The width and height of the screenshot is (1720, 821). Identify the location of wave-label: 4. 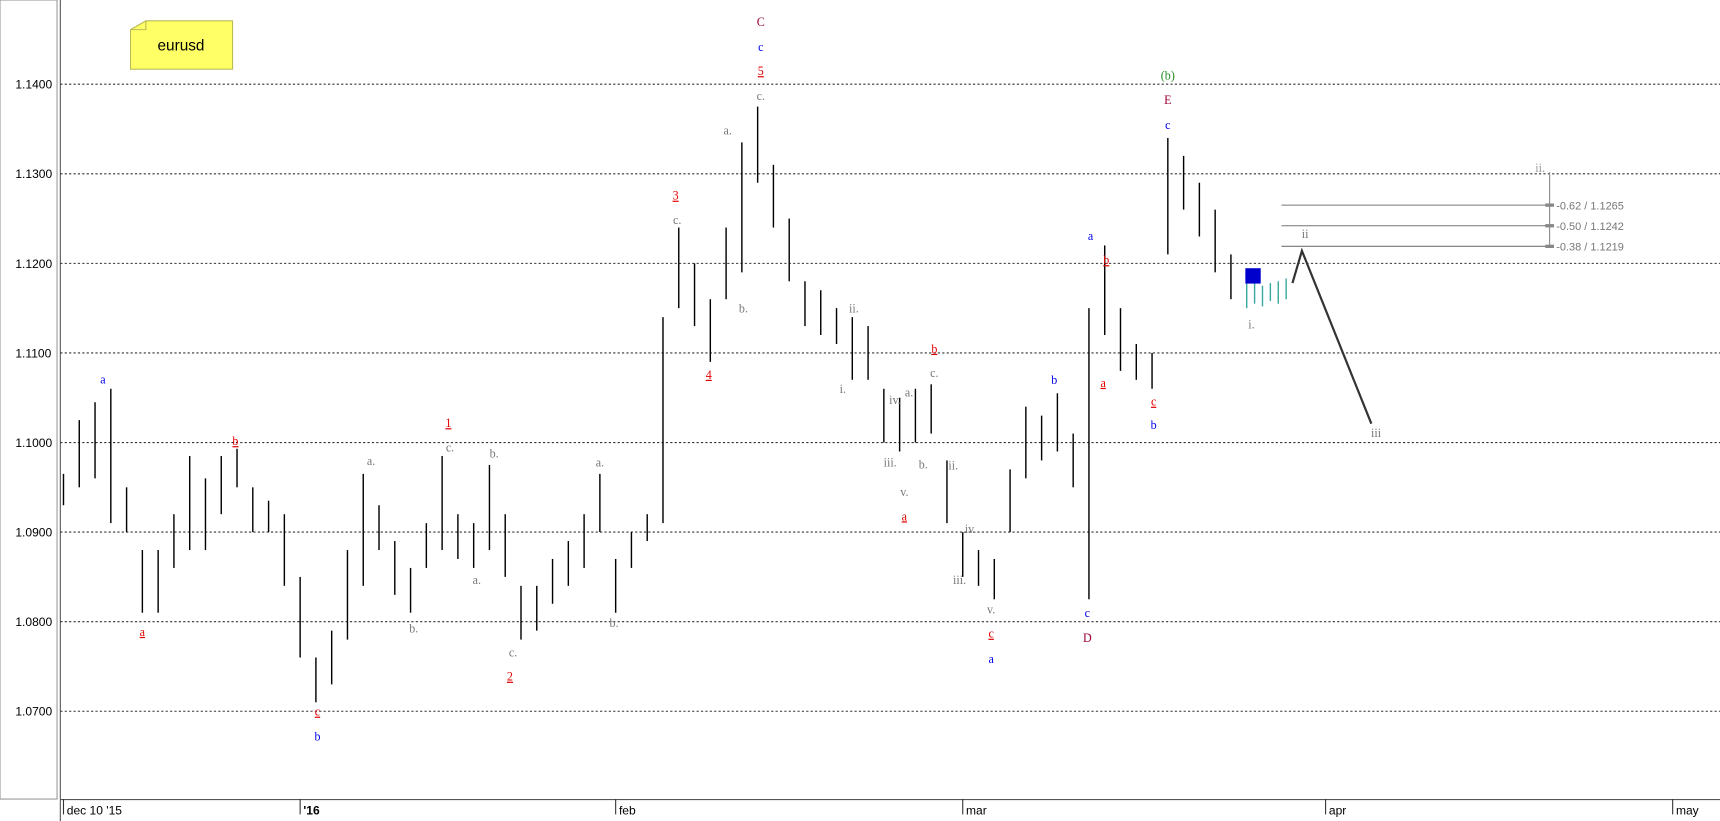
(709, 375).